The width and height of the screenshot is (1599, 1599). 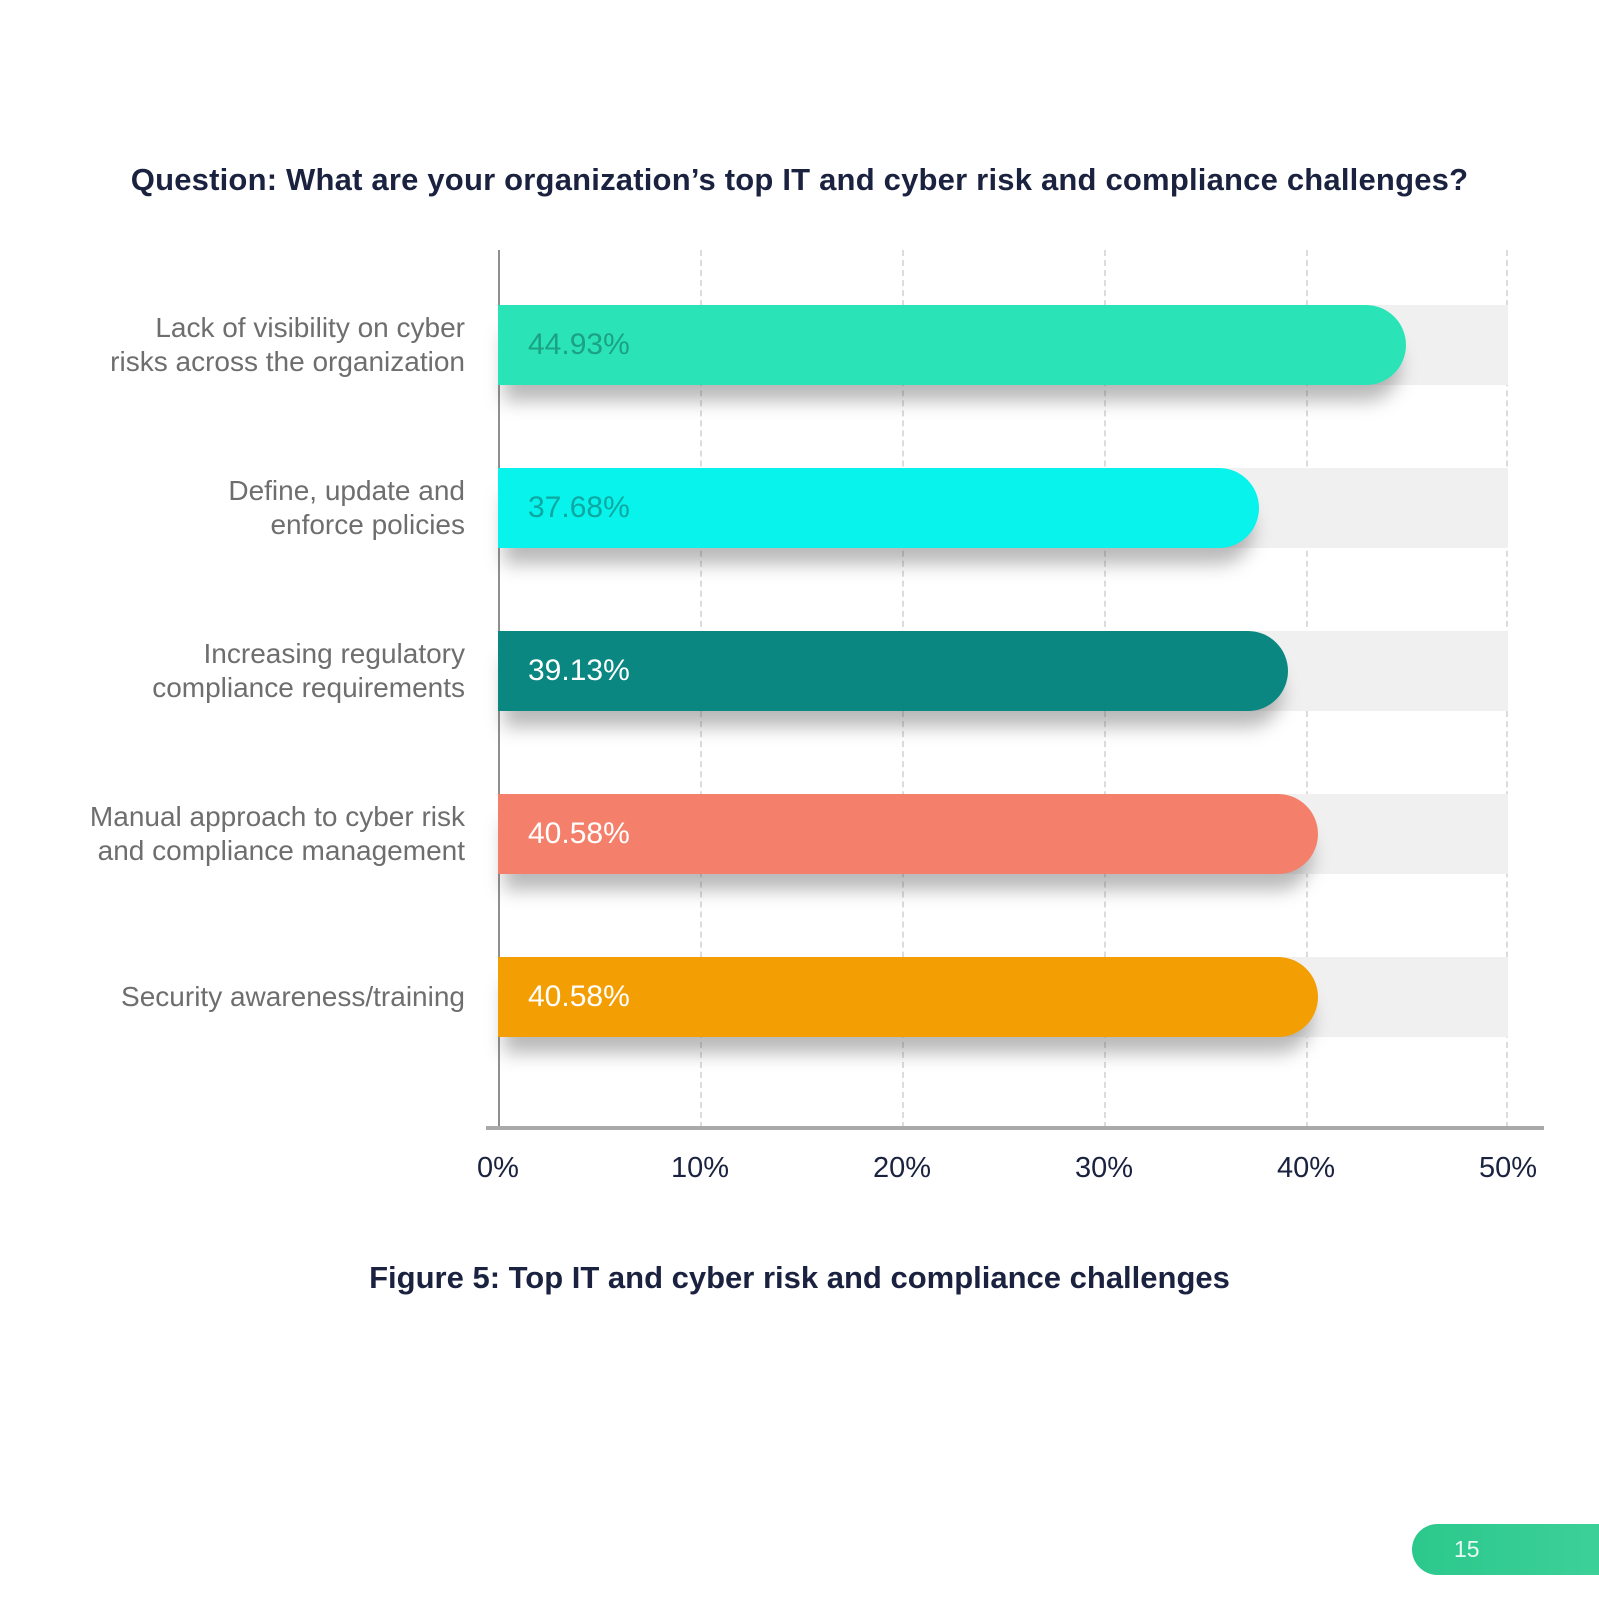 I want to click on page-number-badge: 15, so click(x=1505, y=1549).